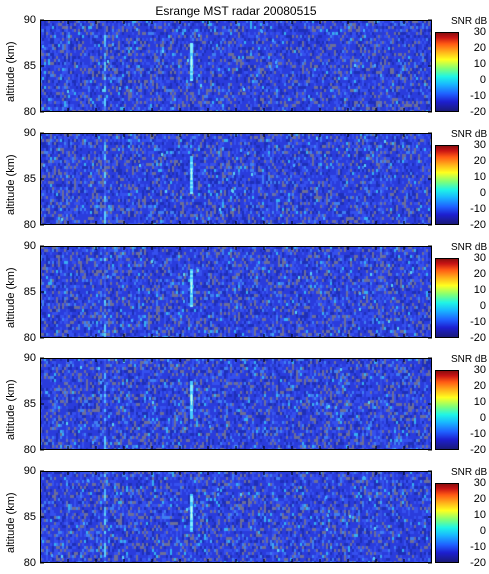 Image resolution: width=489 pixels, height=574 pixels. What do you see at coordinates (236, 11) in the screenshot?
I see `figure-title: Esrange MST radar 20080515` at bounding box center [236, 11].